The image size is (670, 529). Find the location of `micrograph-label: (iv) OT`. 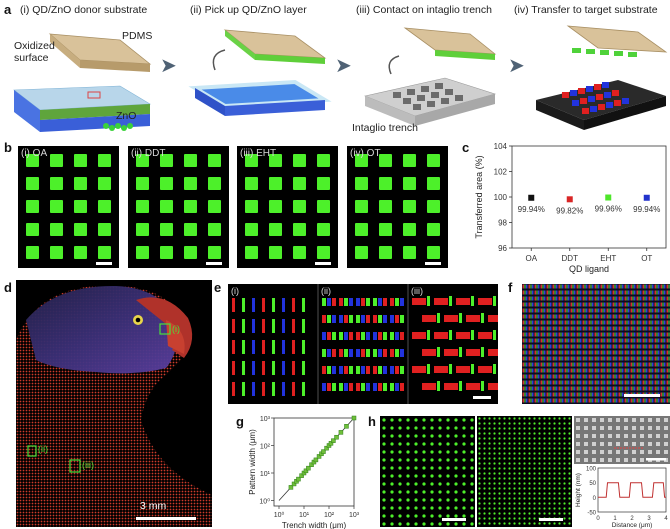

micrograph-label: (iv) OT is located at coordinates (365, 153).